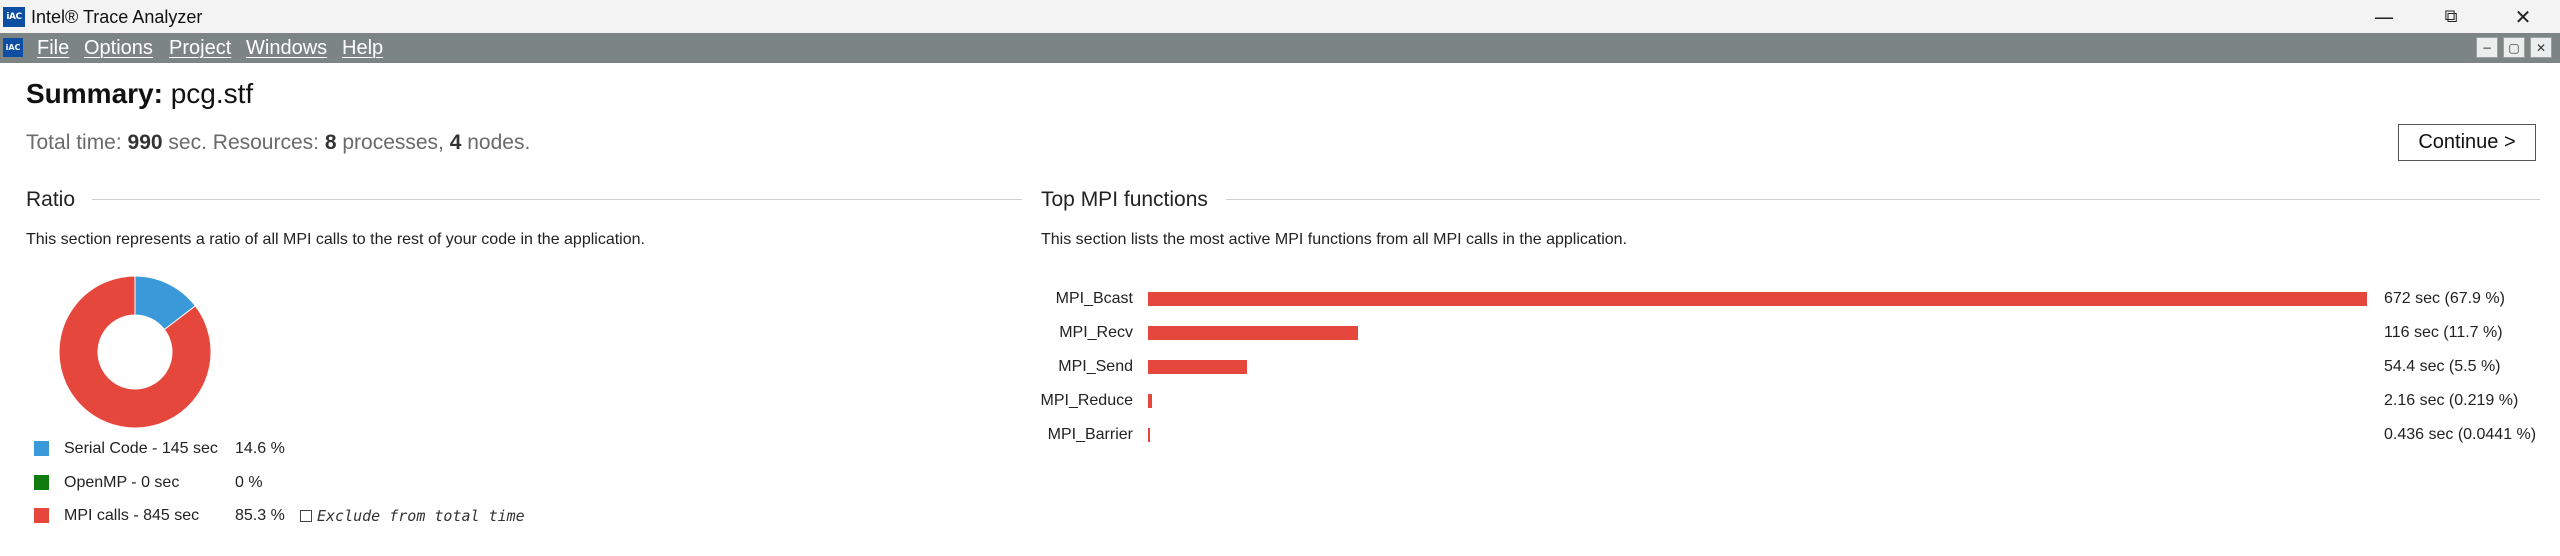 This screenshot has width=2560, height=556. I want to click on processes-value: 8, so click(330, 142).